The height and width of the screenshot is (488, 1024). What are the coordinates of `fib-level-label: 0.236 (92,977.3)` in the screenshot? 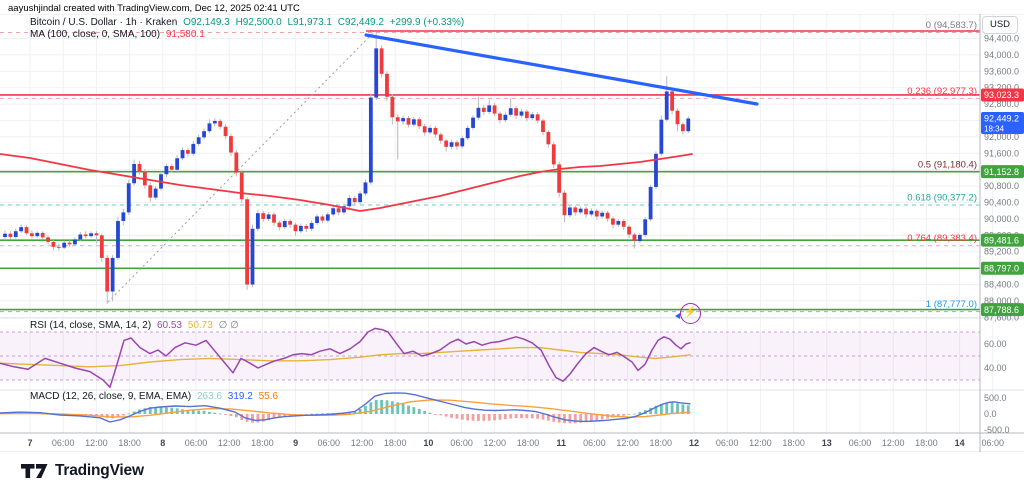 It's located at (942, 91).